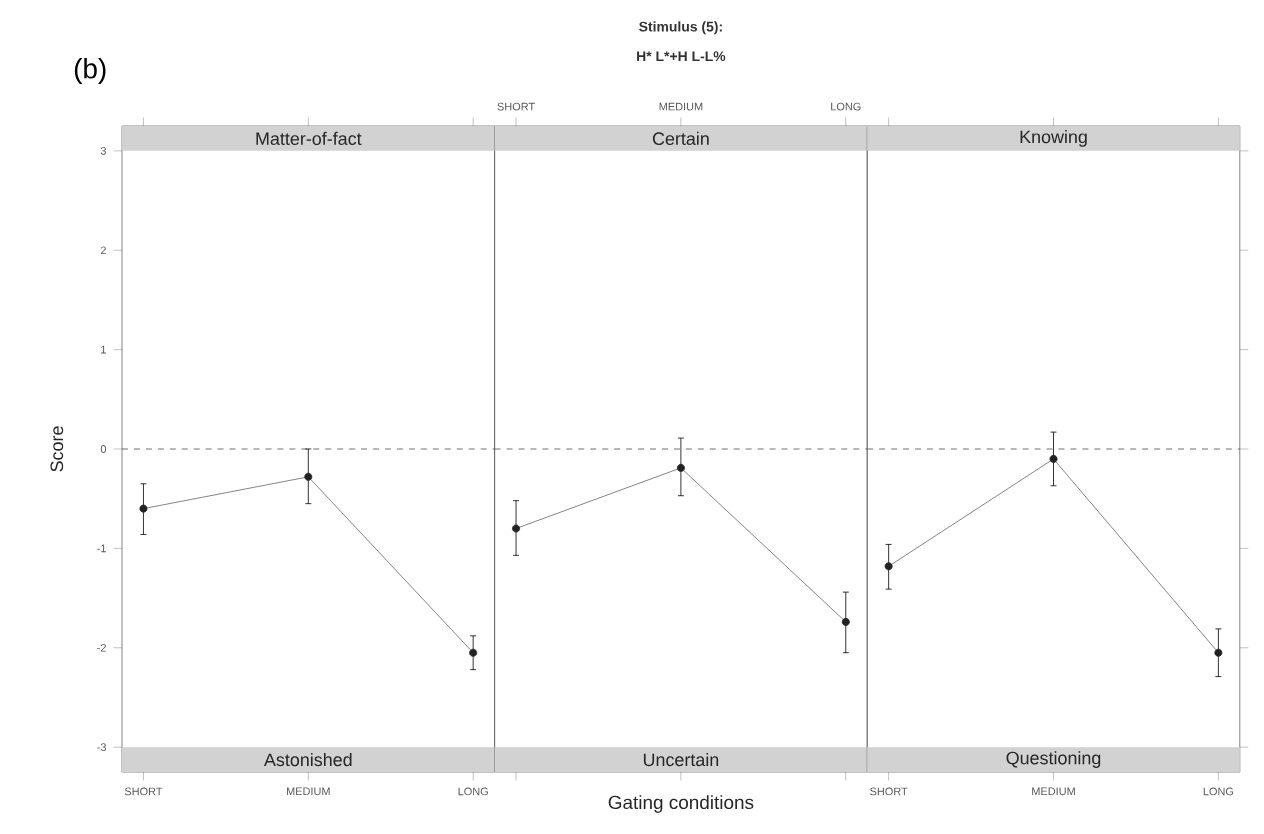  I want to click on text: (b), so click(90, 71).